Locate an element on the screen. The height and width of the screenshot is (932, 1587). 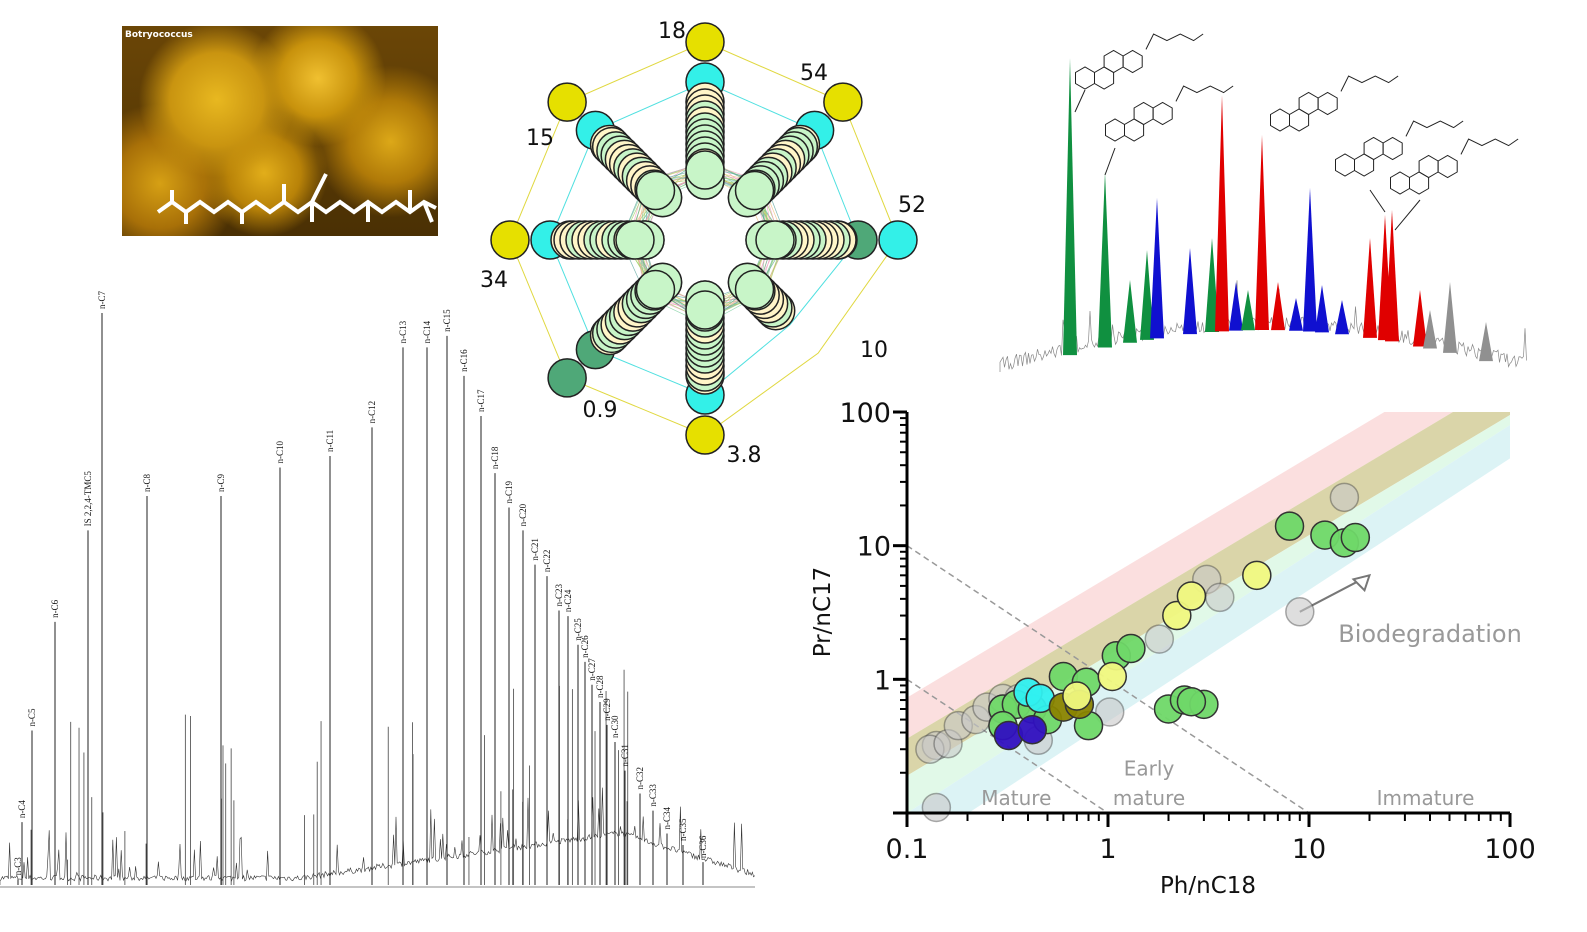
peak-label: n-C23 is located at coordinates (559, 594).